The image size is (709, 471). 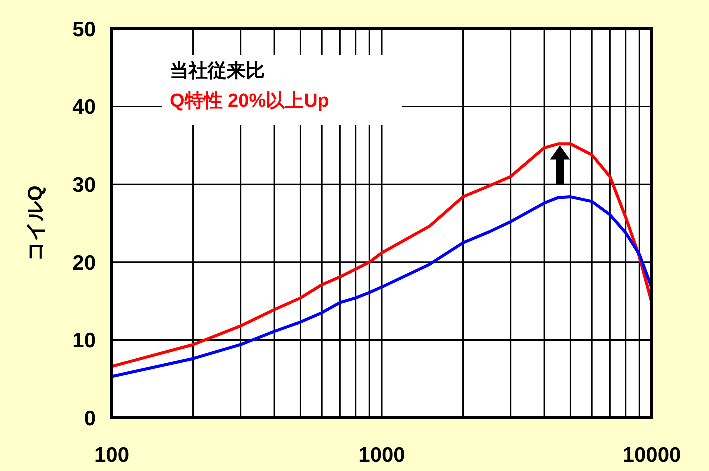 What do you see at coordinates (84, 185) in the screenshot?
I see `y-tick-label: 30` at bounding box center [84, 185].